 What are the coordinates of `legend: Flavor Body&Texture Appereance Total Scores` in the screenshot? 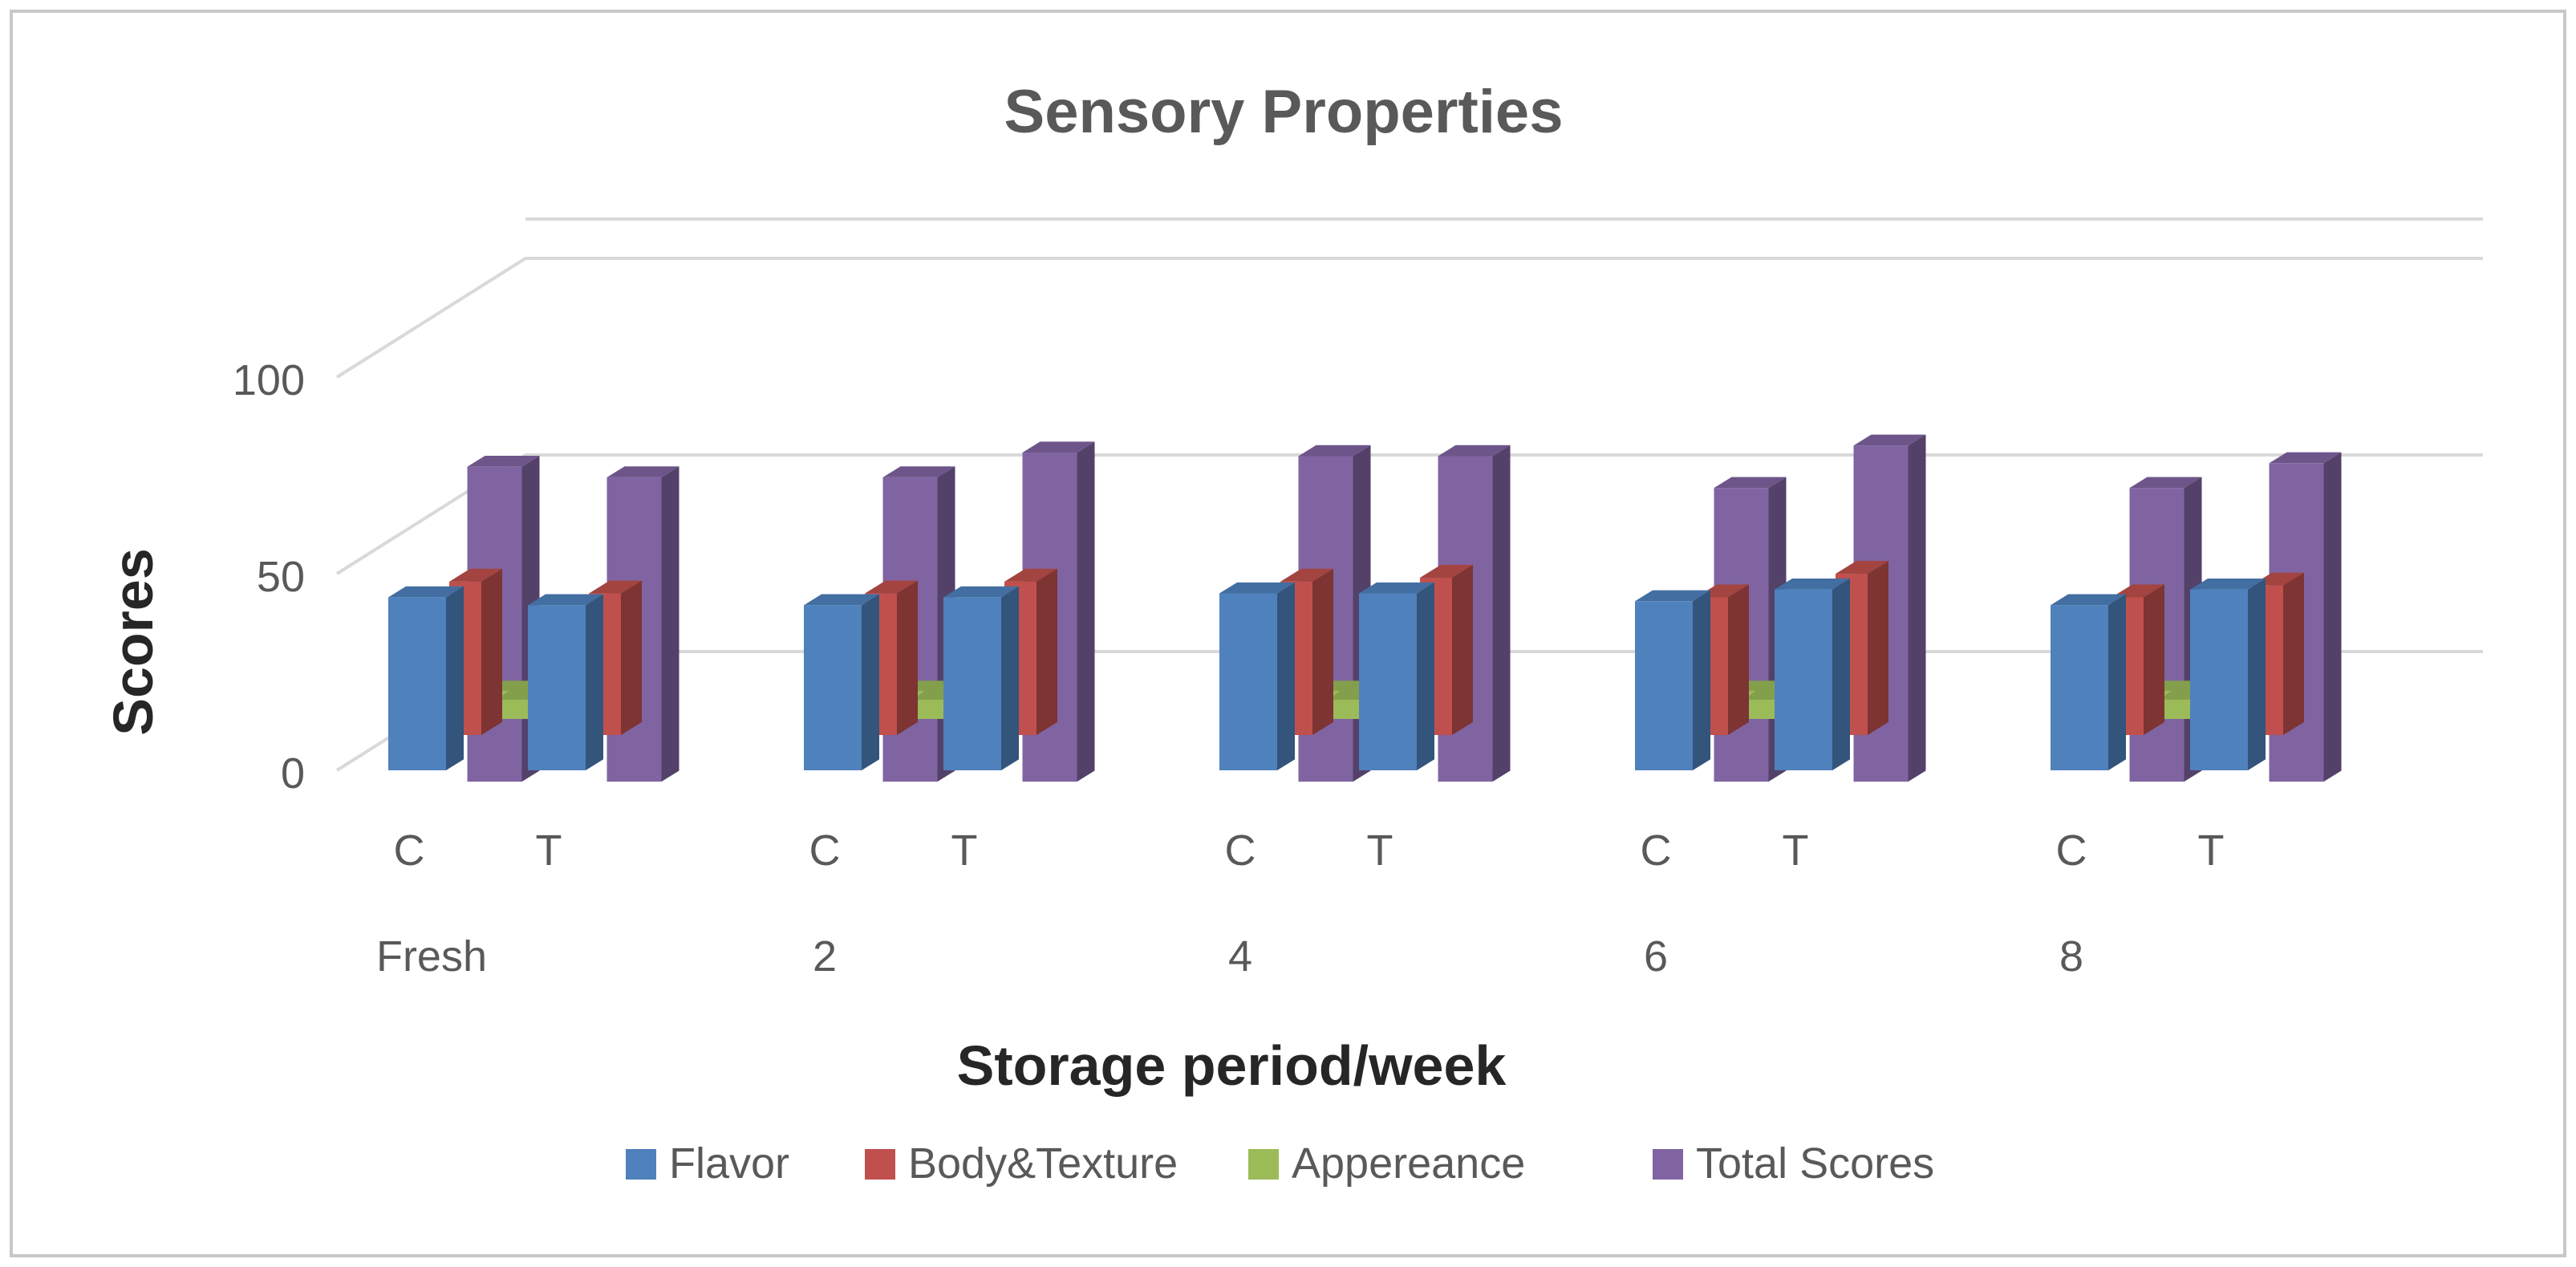 It's located at (1280, 1163).